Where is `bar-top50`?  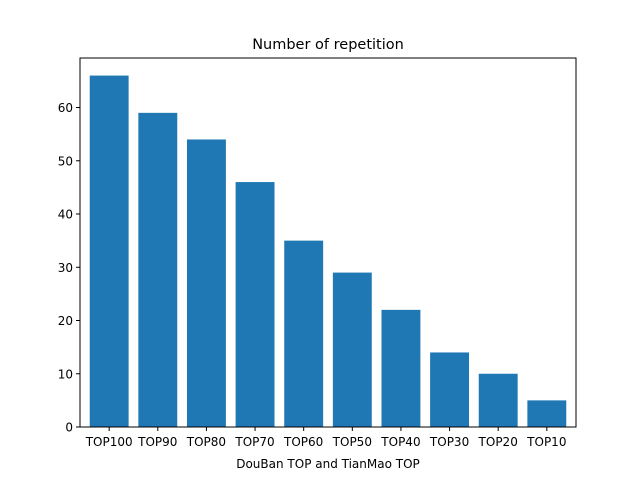 bar-top50 is located at coordinates (352, 349).